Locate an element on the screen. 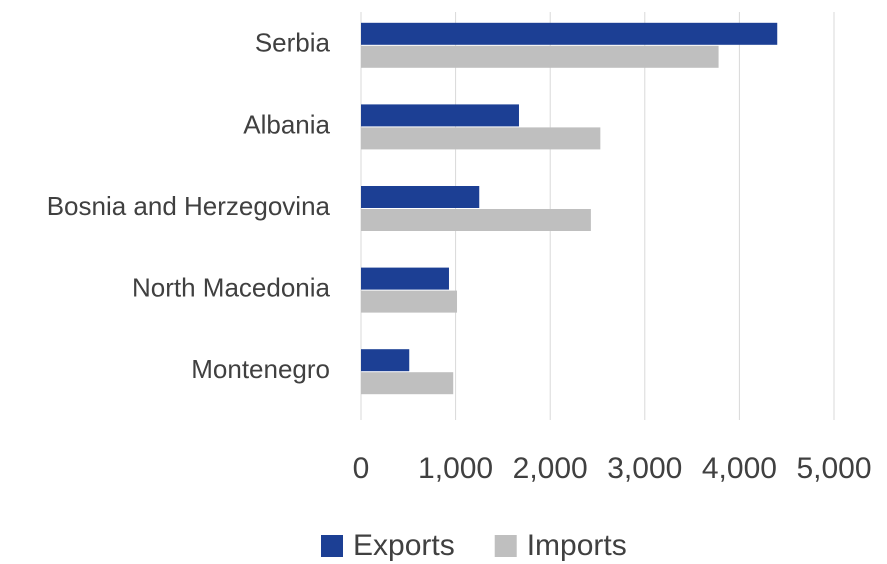  legend-label: Exports is located at coordinates (404, 545).